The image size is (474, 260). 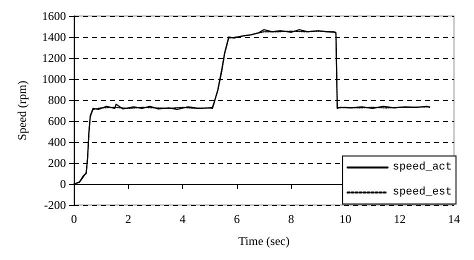 I want to click on y-tick-label: 0, so click(x=63, y=184).